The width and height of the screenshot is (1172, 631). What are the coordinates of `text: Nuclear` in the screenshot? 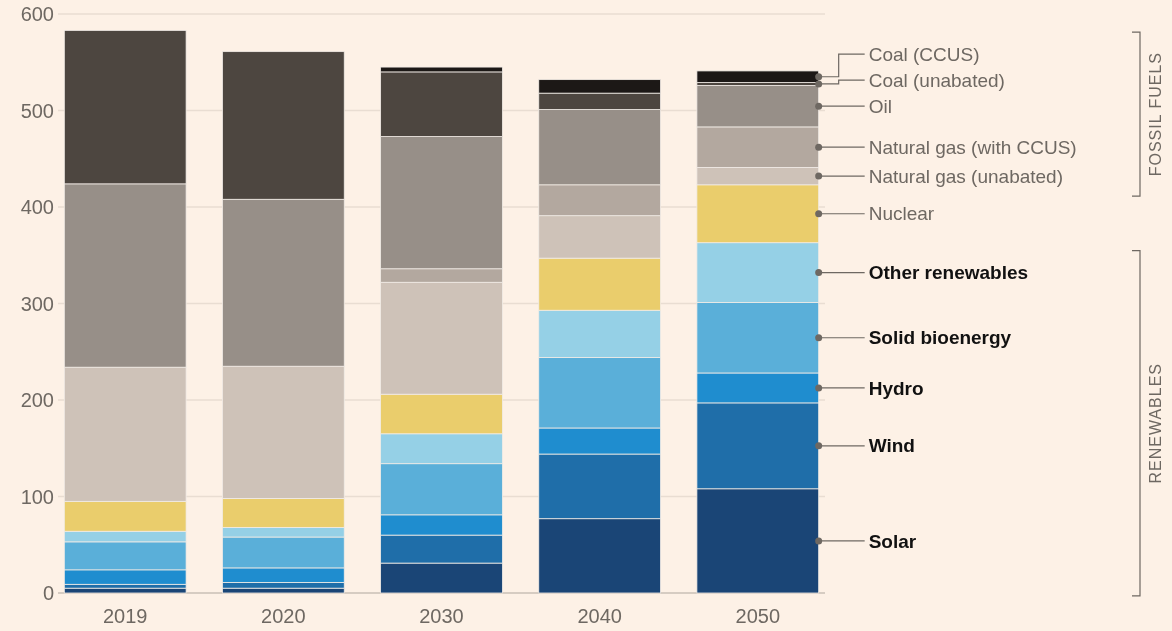 It's located at (901, 214).